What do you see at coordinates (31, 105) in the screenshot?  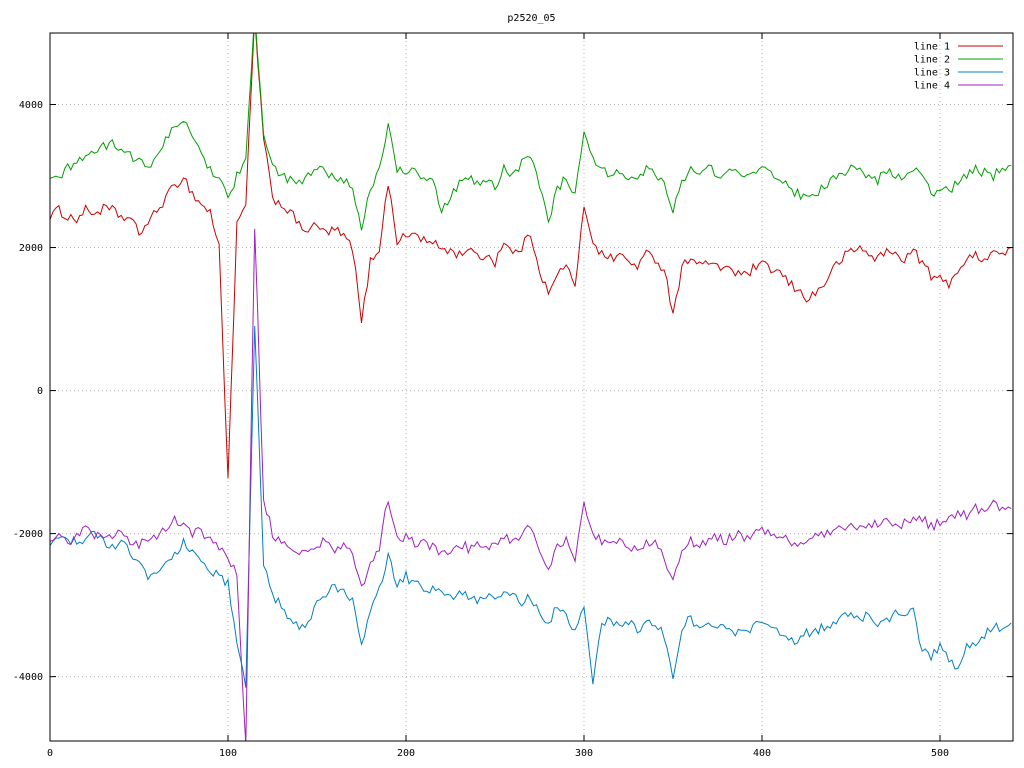 I see `y-tick-label: 4000` at bounding box center [31, 105].